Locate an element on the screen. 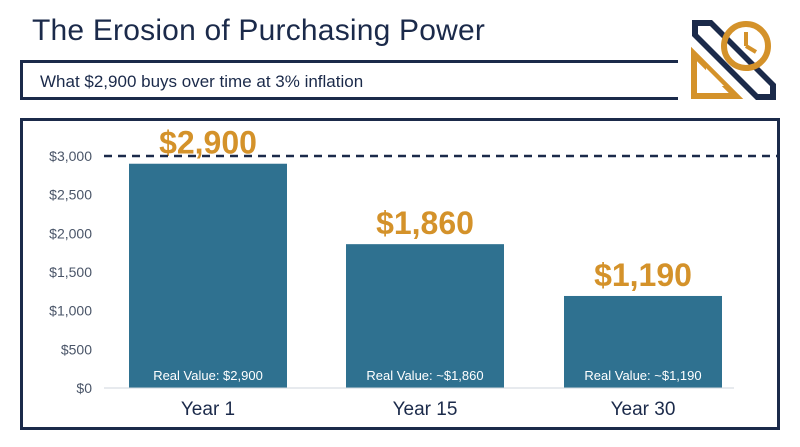 The height and width of the screenshot is (447, 800). y-tick-label: $2,500 is located at coordinates (70, 195).